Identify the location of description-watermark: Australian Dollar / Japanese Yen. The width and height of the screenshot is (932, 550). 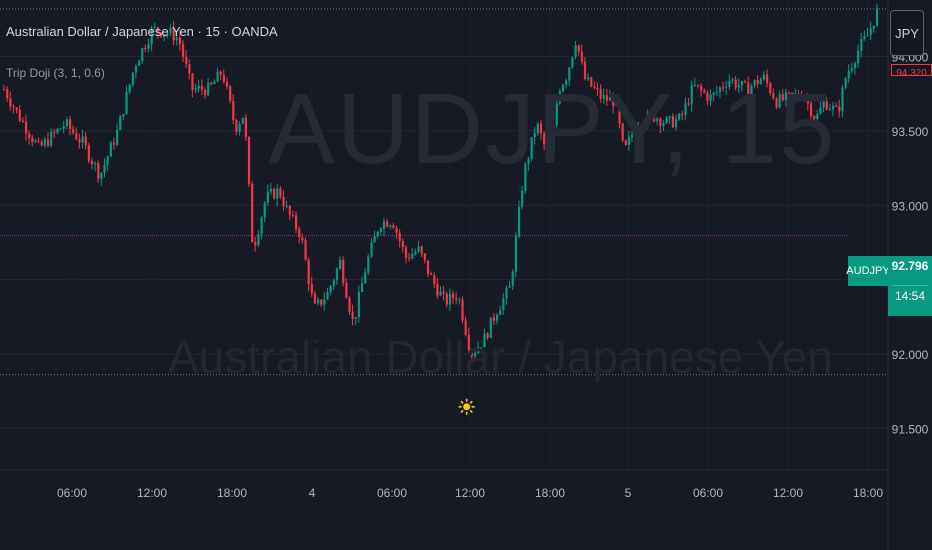
(500, 357).